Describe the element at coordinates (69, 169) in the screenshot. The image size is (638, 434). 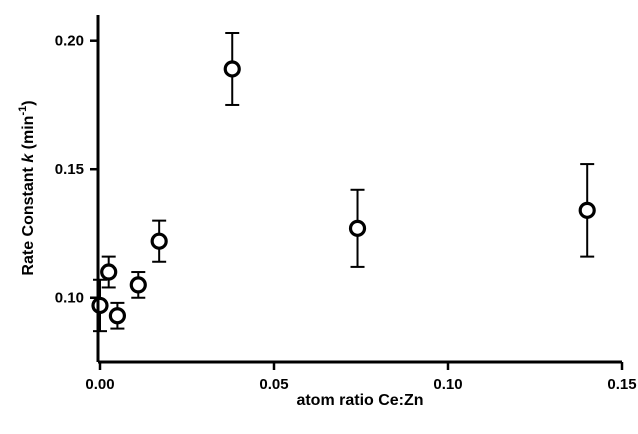
I see `y-tick-label: 0.15` at that location.